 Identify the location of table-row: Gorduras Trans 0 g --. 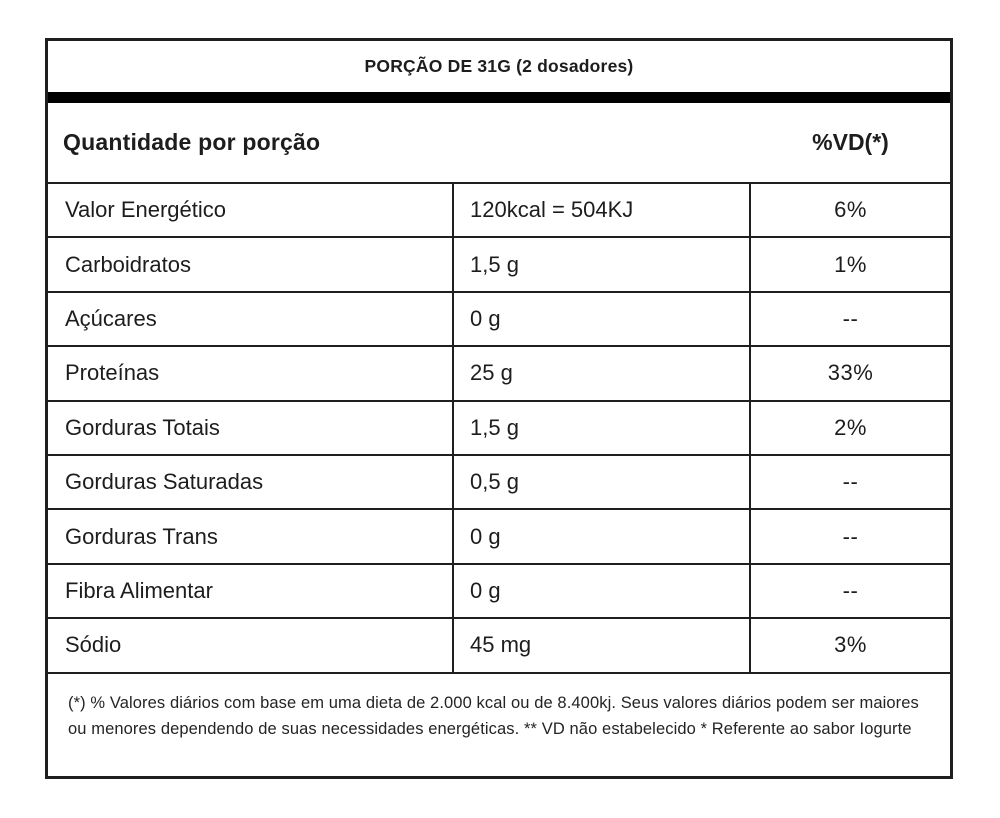
(499, 535).